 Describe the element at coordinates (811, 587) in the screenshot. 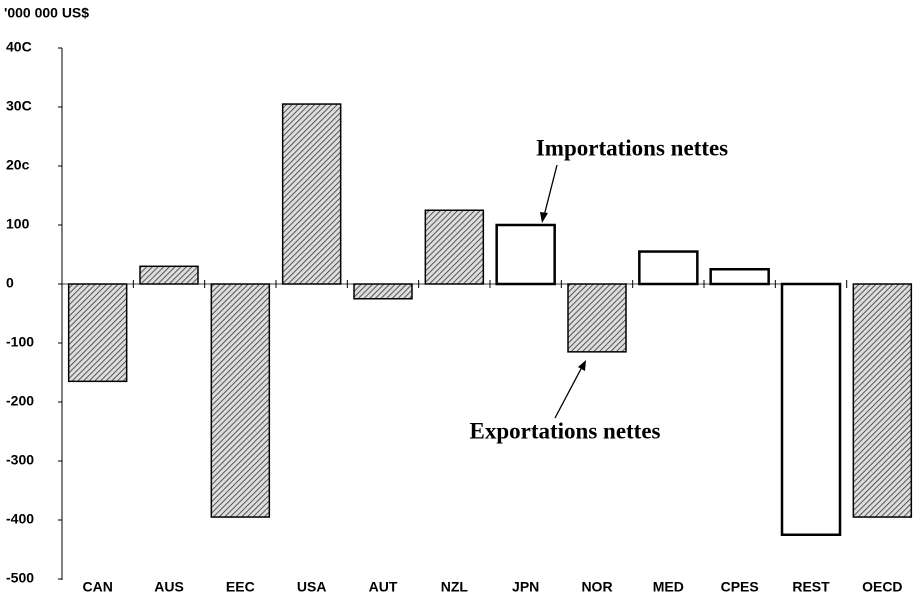

I see `x-tick-label: REST` at that location.